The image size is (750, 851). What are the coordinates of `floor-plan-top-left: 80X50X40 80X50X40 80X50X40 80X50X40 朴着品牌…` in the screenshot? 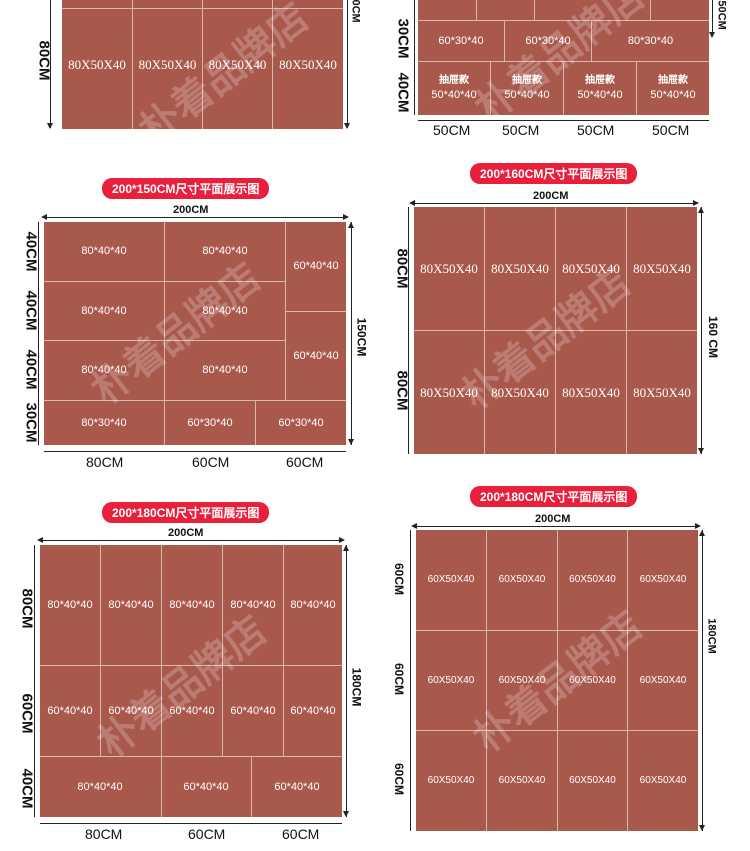 It's located at (202, 77).